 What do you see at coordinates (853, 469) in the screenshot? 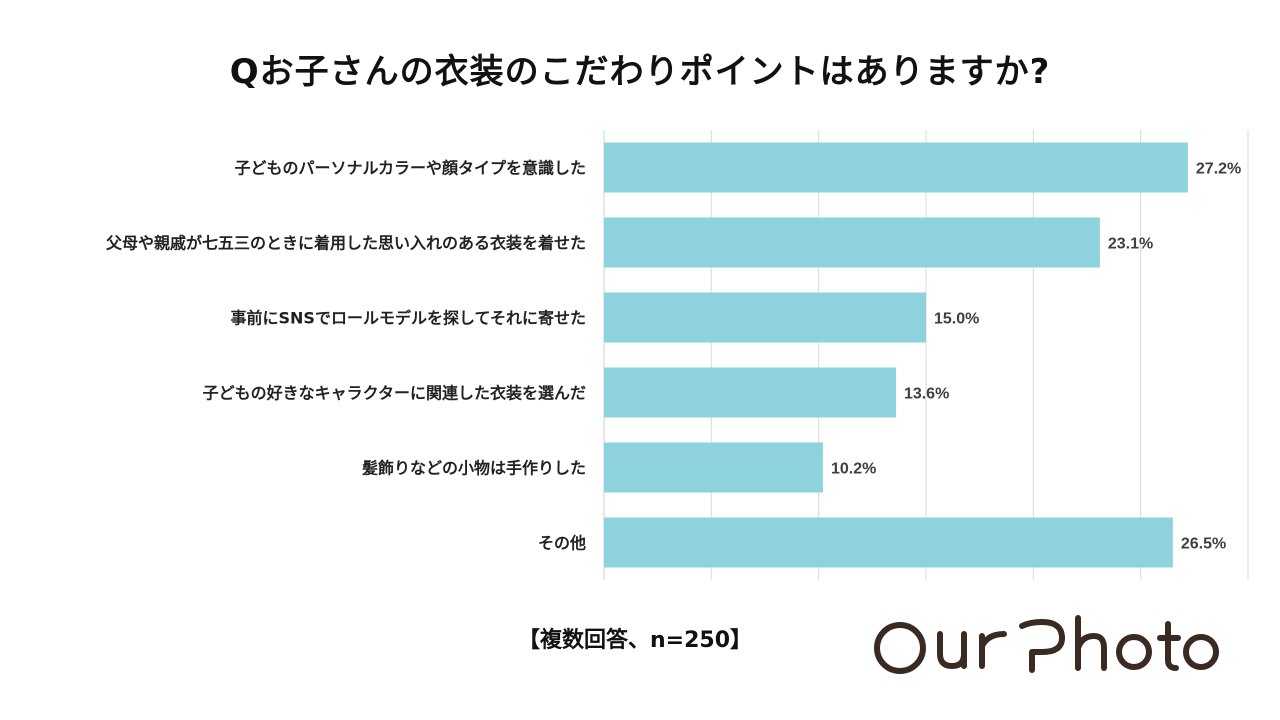
I see `data-label: 10.2%` at bounding box center [853, 469].